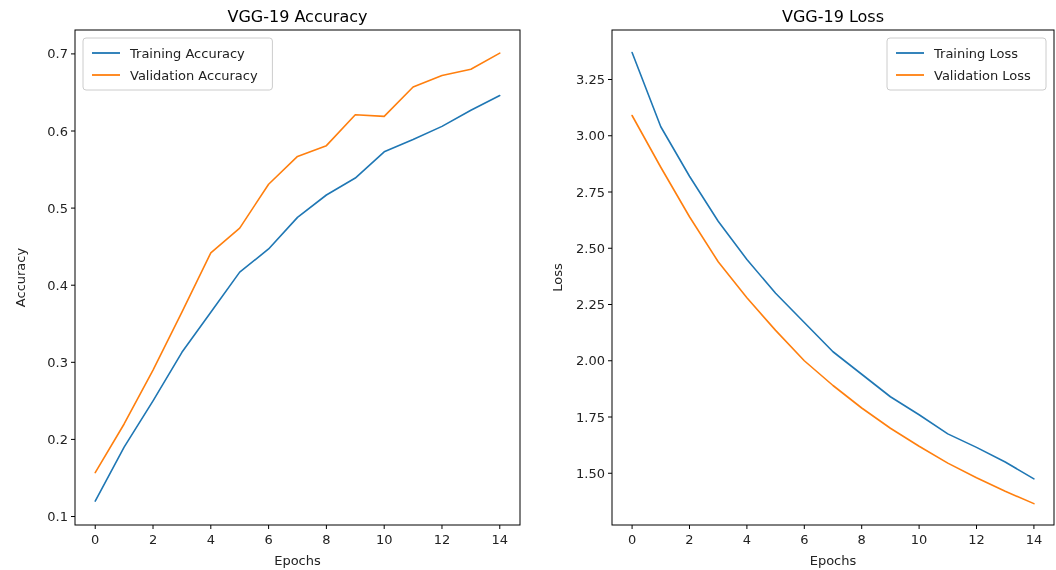  I want to click on y-tick-label: 0.7, so click(57, 54).